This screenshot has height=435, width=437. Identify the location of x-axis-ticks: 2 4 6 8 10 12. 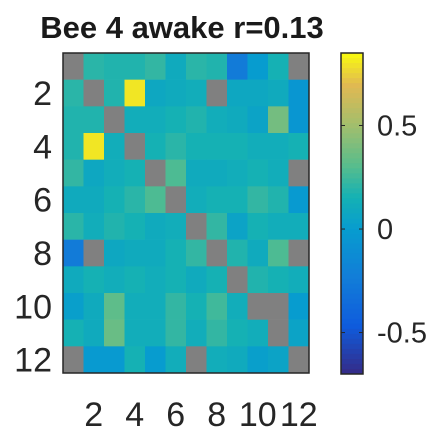
(200, 415).